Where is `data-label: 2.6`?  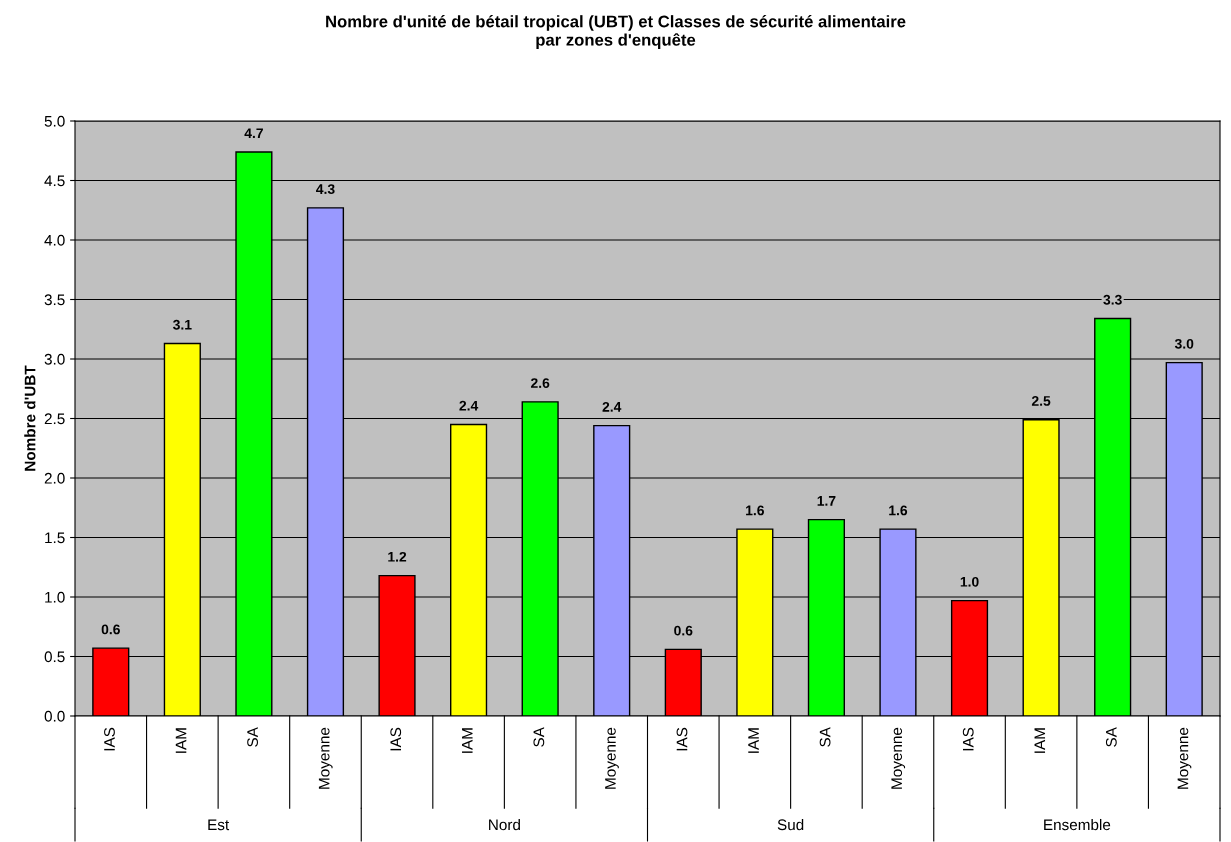
data-label: 2.6 is located at coordinates (540, 383).